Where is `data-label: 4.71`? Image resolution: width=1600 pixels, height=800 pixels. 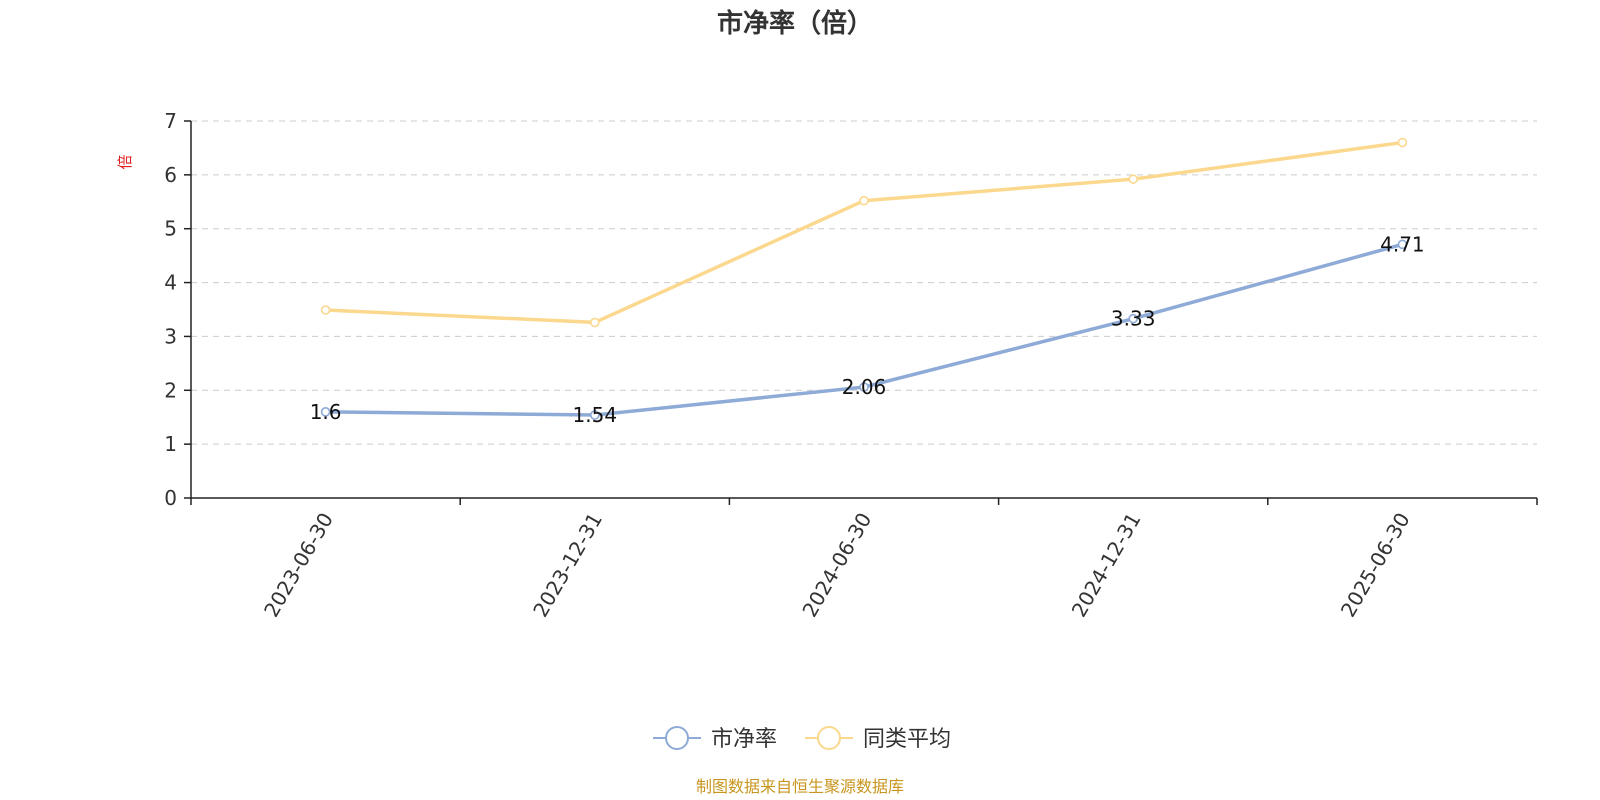
data-label: 4.71 is located at coordinates (1402, 244).